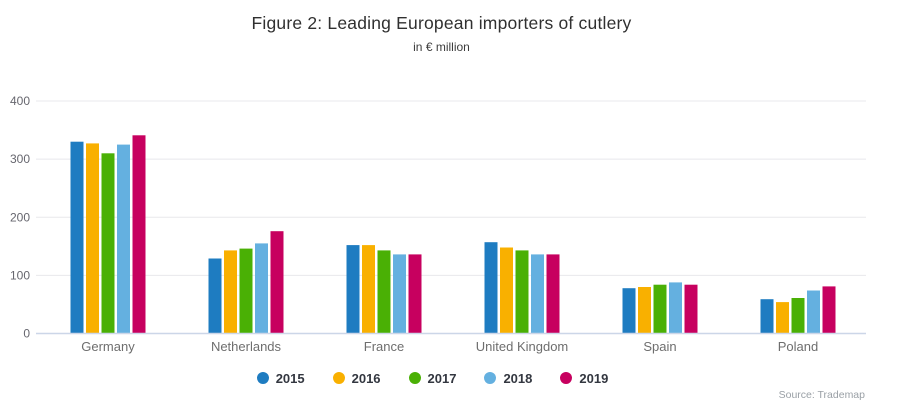  What do you see at coordinates (108, 243) in the screenshot?
I see `bar-germany-2017` at bounding box center [108, 243].